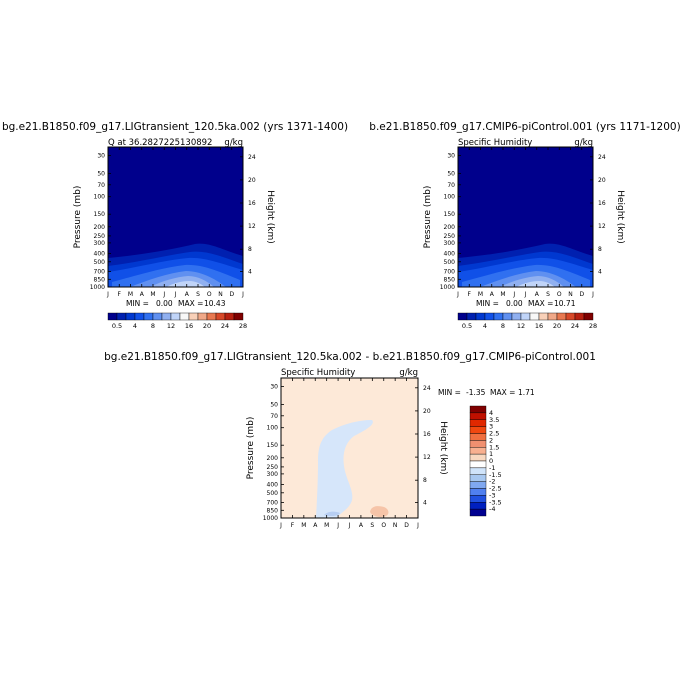 The height and width of the screenshot is (700, 700). What do you see at coordinates (252, 226) in the screenshot?
I see `panel-lig-y-tick-label-right: 12` at bounding box center [252, 226].